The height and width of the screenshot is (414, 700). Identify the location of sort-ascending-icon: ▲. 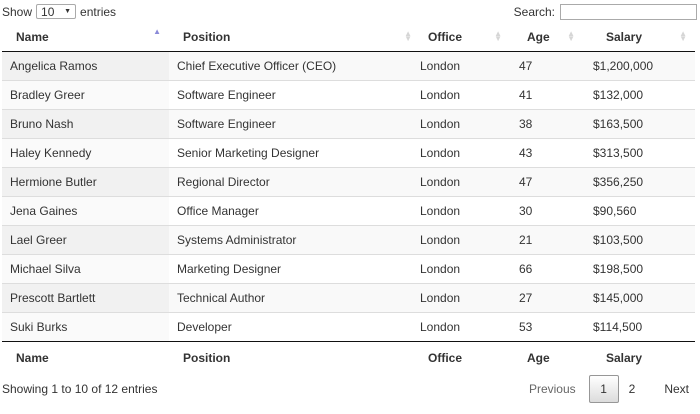
(157, 31).